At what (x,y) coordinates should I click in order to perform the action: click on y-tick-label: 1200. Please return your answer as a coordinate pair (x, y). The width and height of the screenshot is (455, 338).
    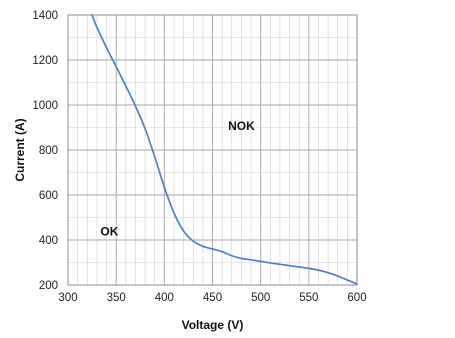
    Looking at the image, I should click on (45, 61).